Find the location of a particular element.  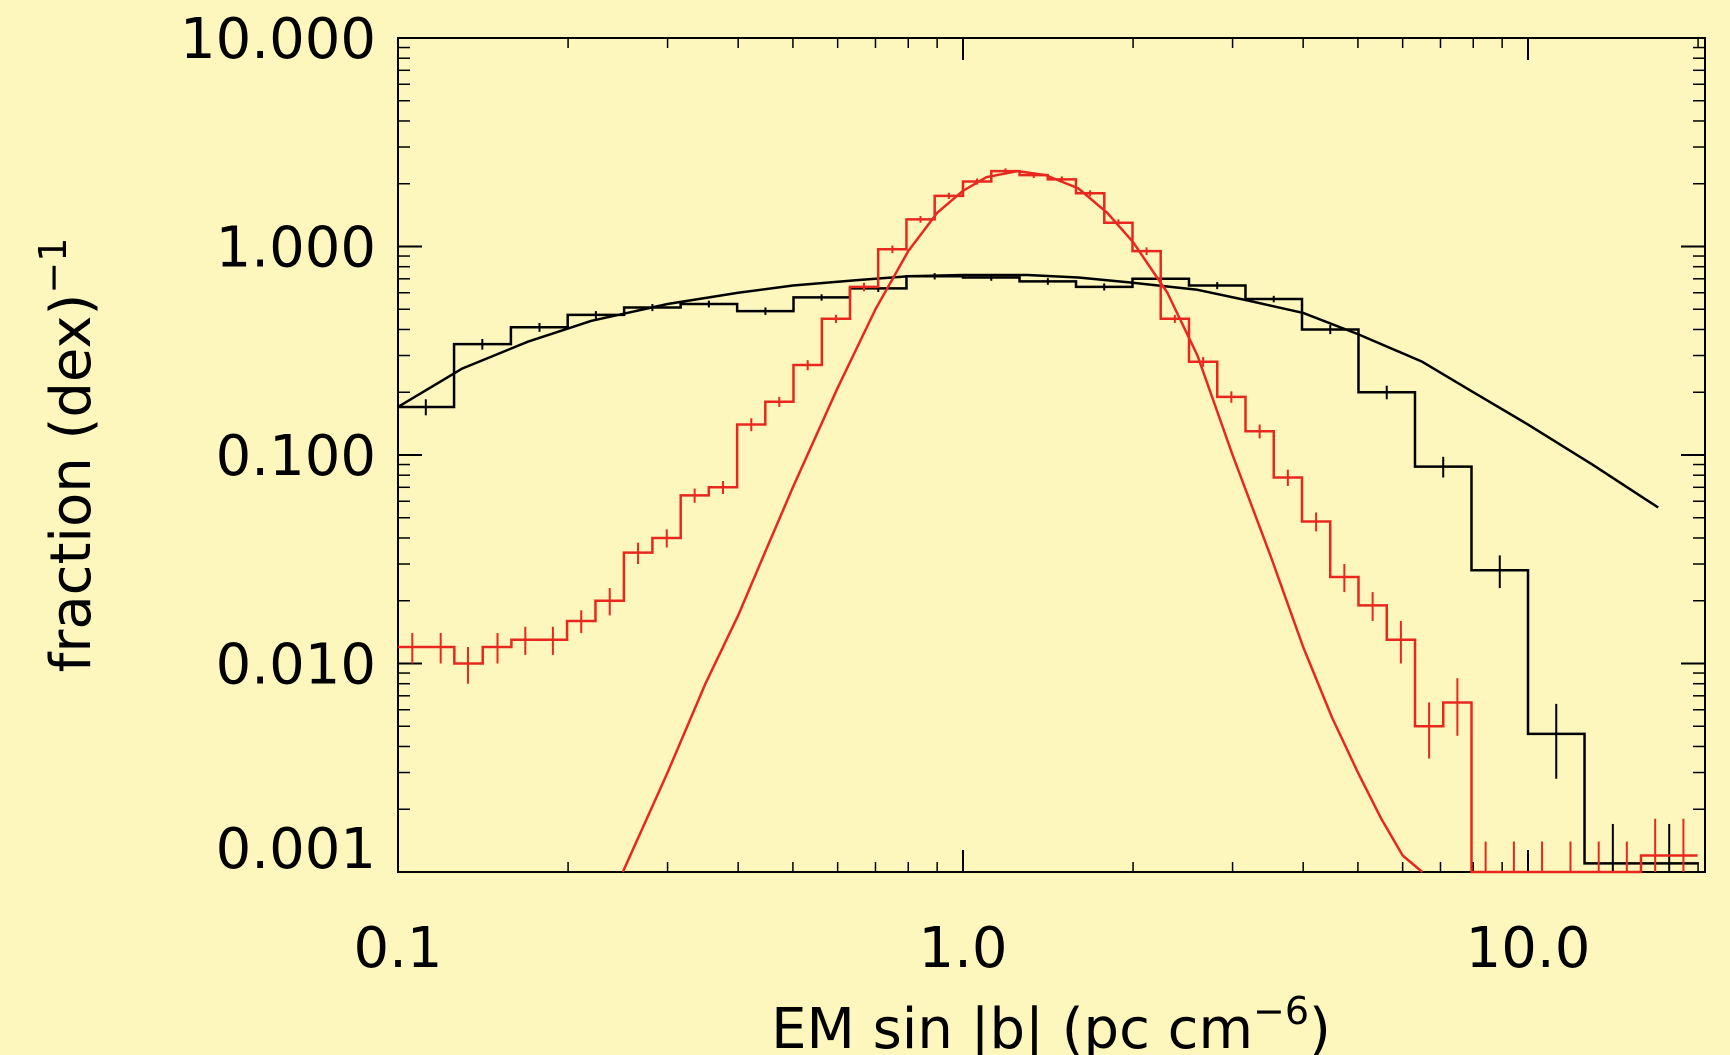

x-tick-labels: 0.1 1.0 10.0 is located at coordinates (971, 948).